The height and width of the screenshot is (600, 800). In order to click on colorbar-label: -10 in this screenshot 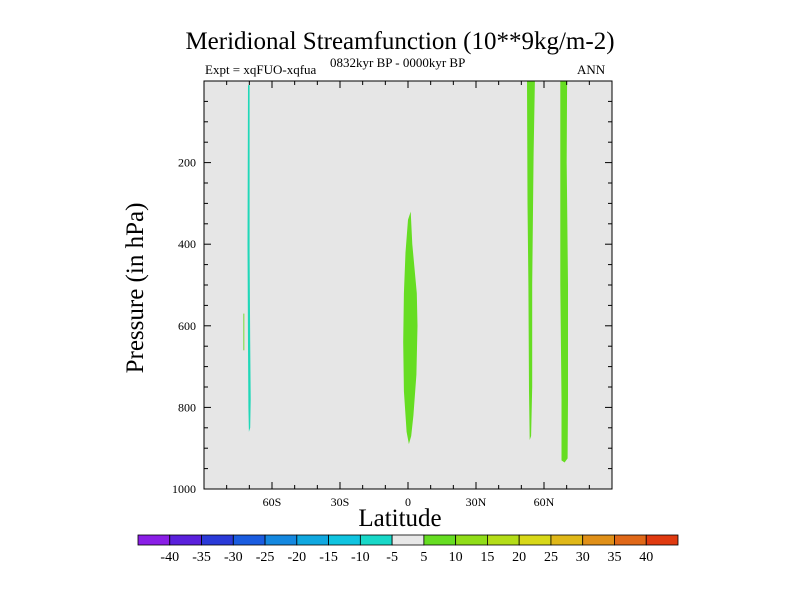, I will do `click(360, 557)`.